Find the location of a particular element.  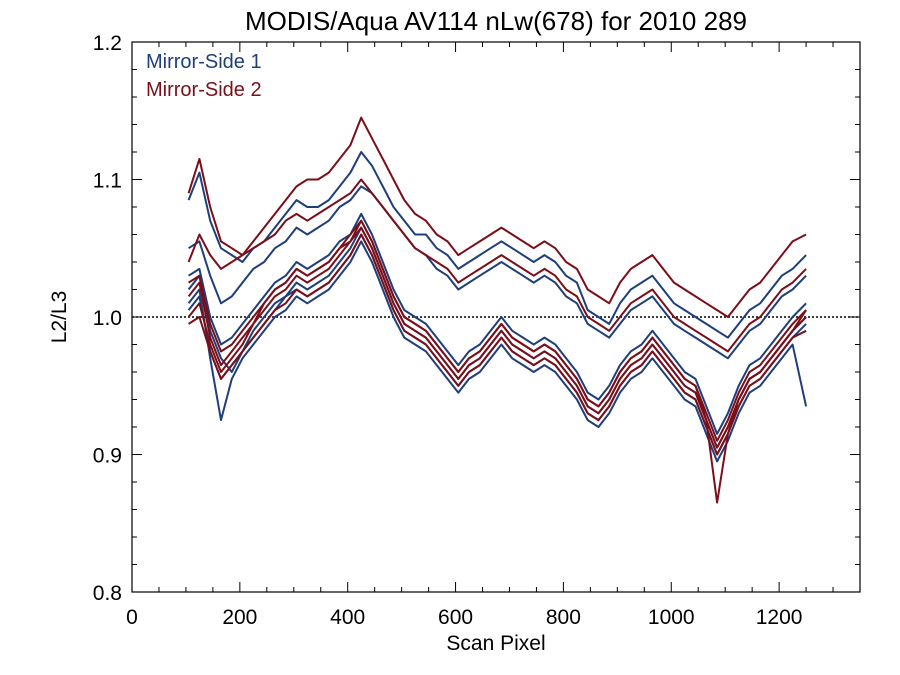

y-tick-label: 0.8 is located at coordinates (107, 593).